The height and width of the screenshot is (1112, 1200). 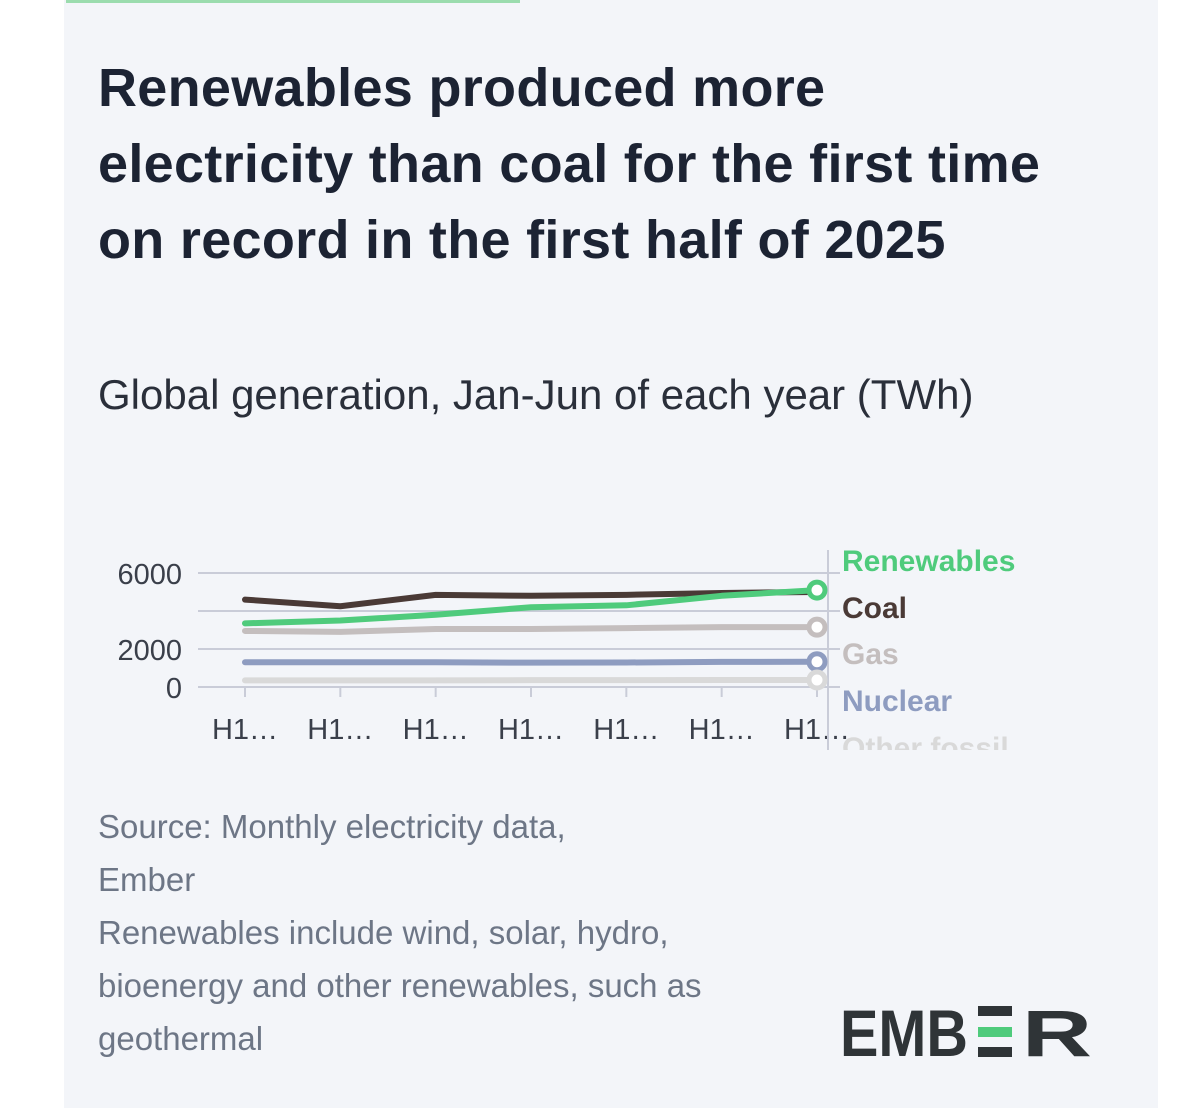 I want to click on legend-label-gas: Gas, so click(x=870, y=654).